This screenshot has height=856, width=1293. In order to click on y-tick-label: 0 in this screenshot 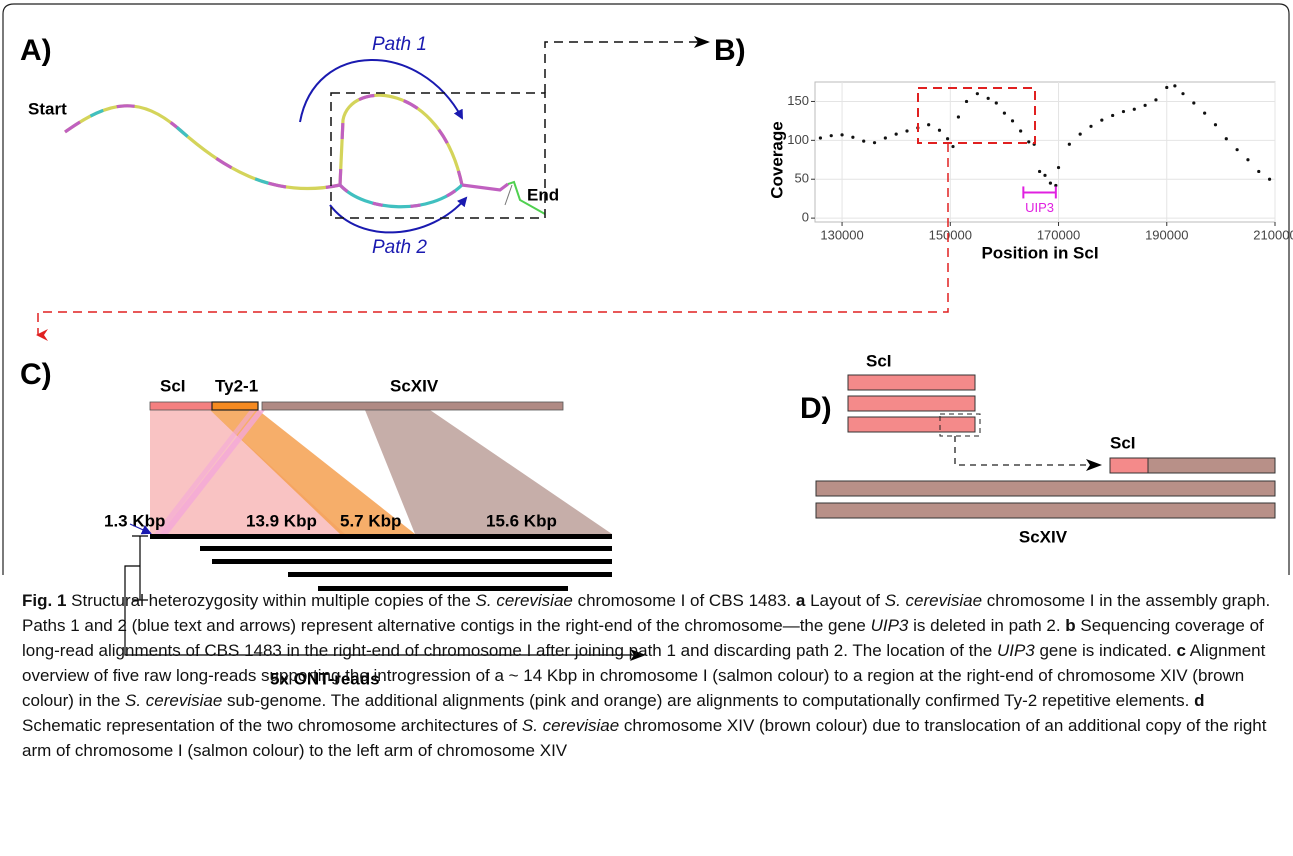, I will do `click(805, 217)`.